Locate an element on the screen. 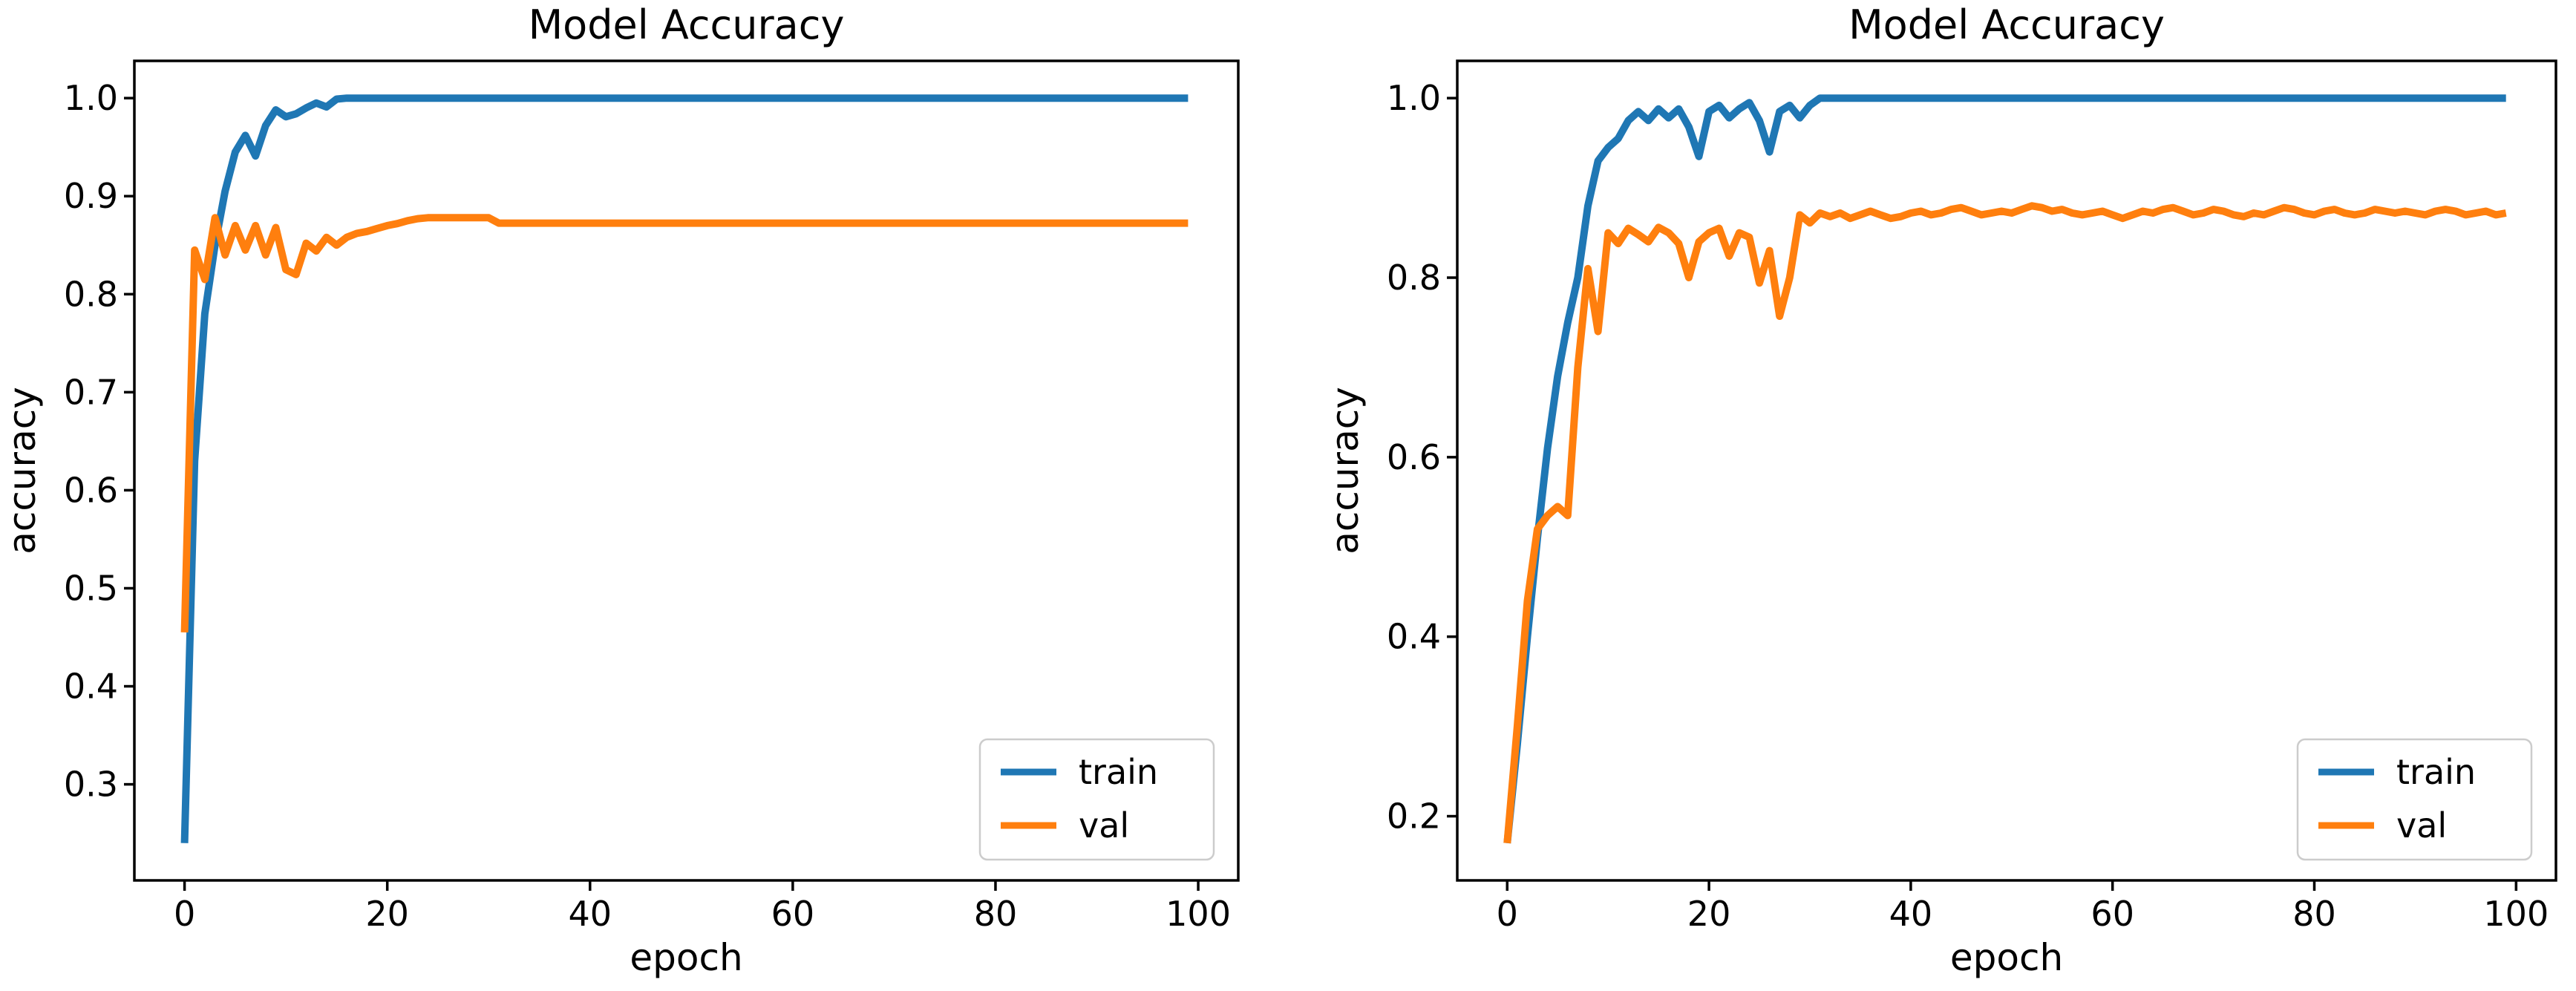  y-tick-label: 0.5 is located at coordinates (91, 588).